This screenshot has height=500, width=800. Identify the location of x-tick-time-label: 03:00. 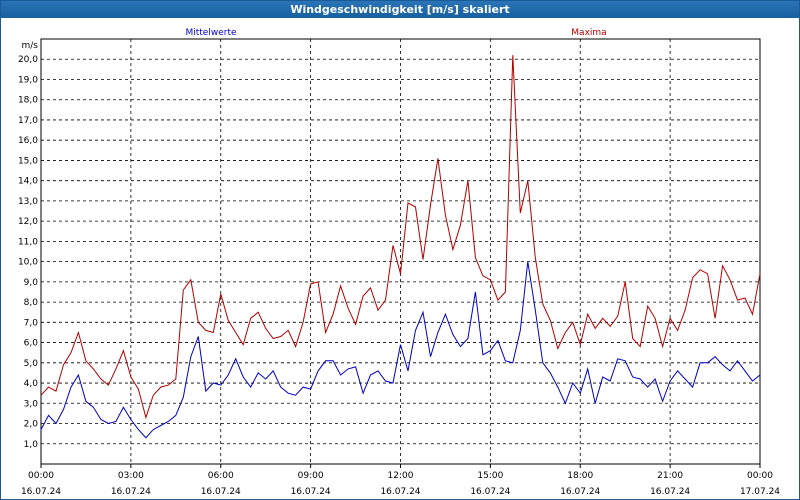
(131, 476).